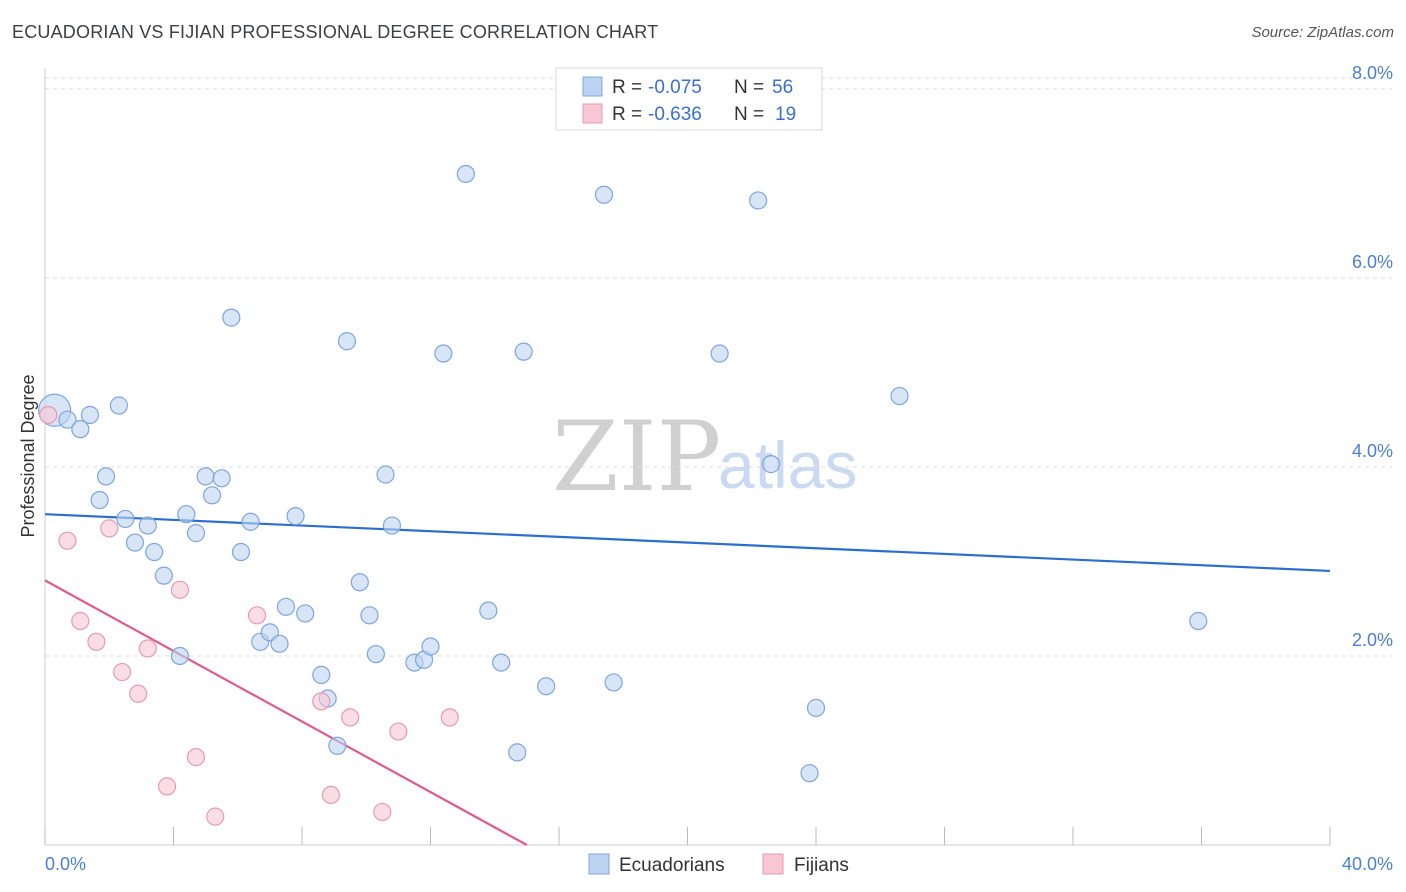 The width and height of the screenshot is (1406, 892). What do you see at coordinates (1367, 864) in the screenshot?
I see `x-tick-label-max: 40.0%` at bounding box center [1367, 864].